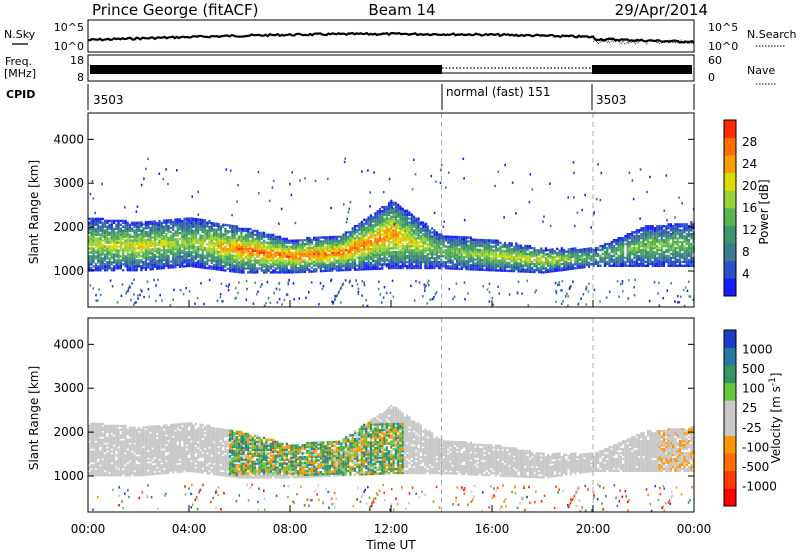 This screenshot has height=554, width=800. I want to click on noise-sky-series, so click(391, 37).